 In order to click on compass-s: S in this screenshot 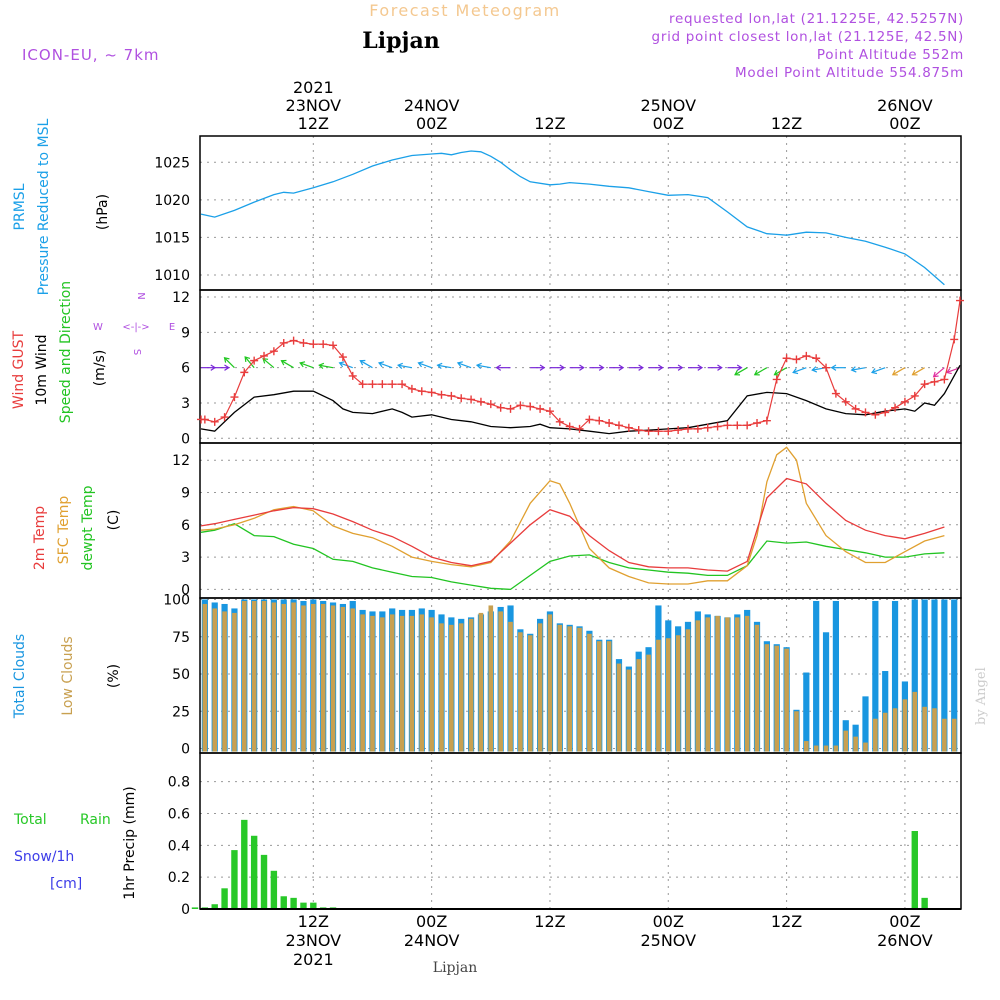, I will do `click(136, 352)`.